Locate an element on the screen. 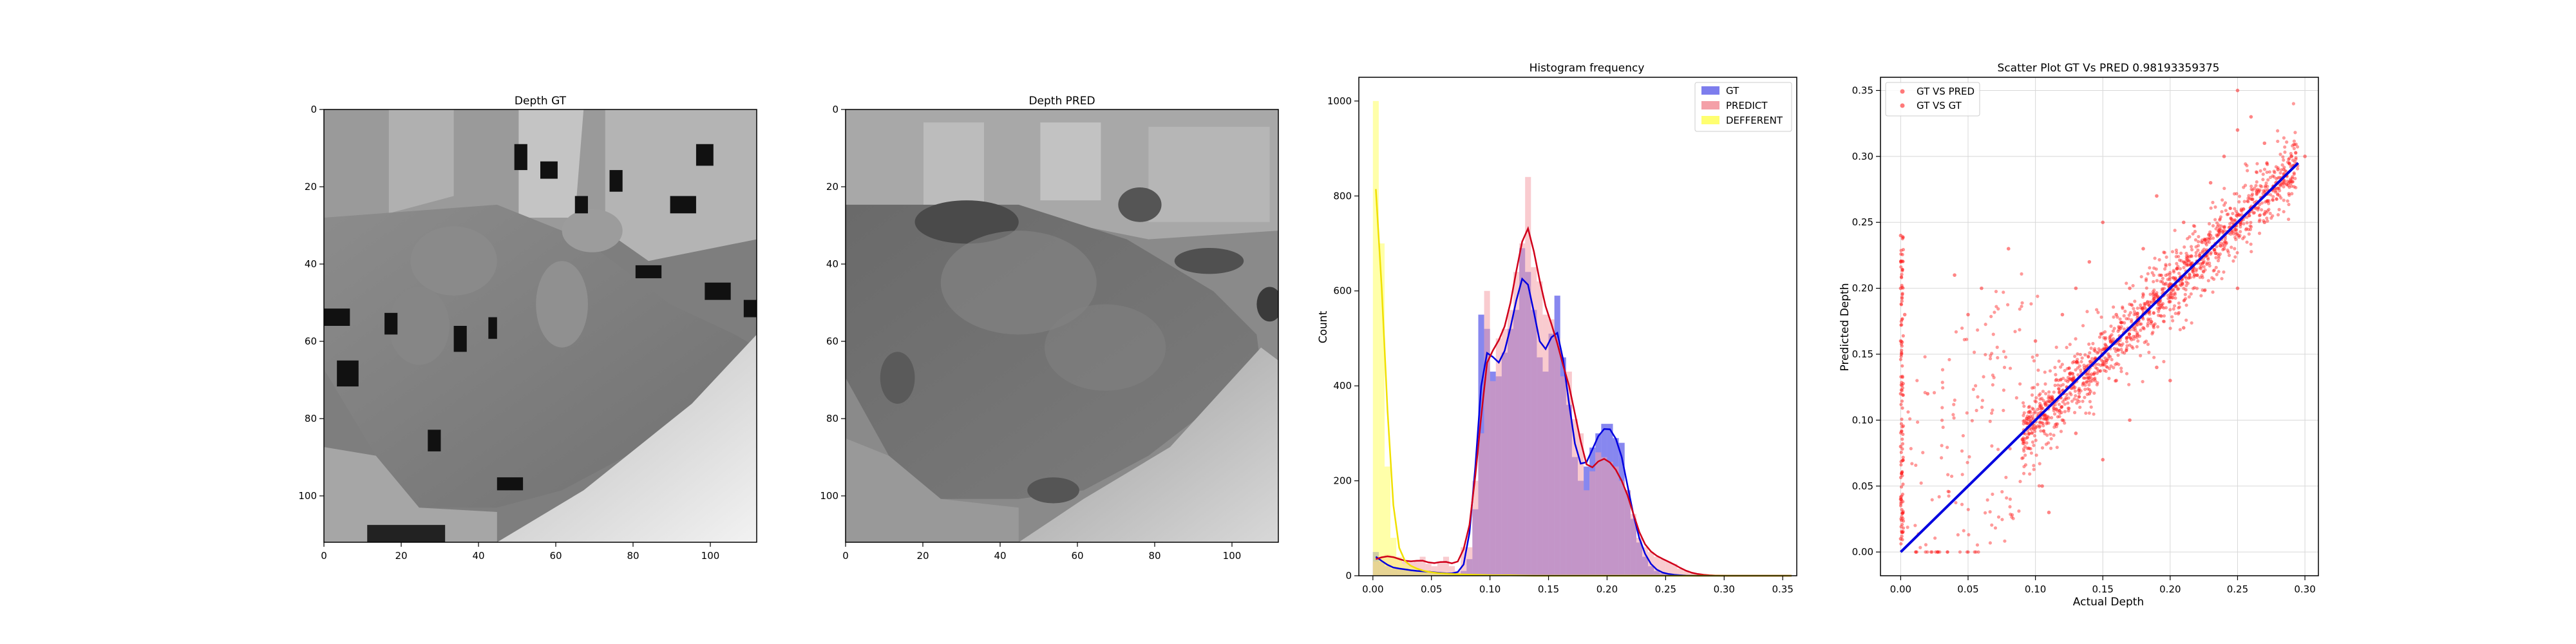 This screenshot has height=644, width=2576. depth-gt-panel: Depth GT is located at coordinates (527, 328).